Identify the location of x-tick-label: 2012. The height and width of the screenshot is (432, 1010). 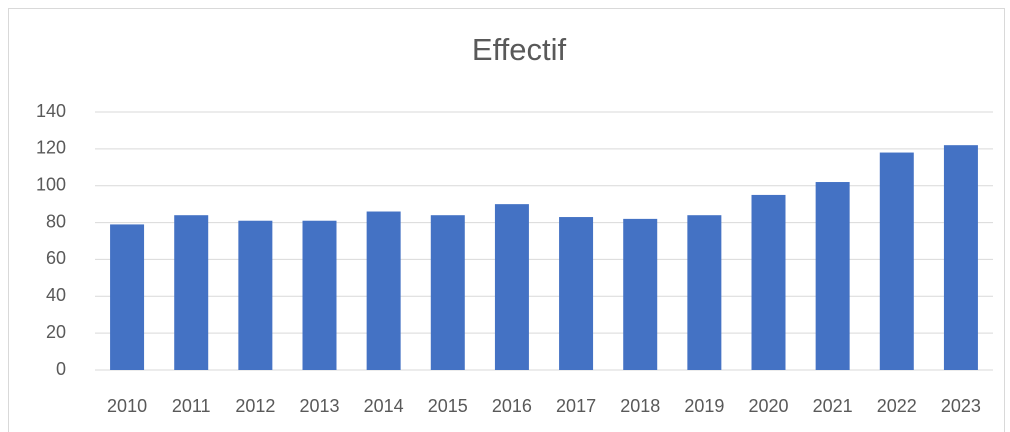
(255, 406).